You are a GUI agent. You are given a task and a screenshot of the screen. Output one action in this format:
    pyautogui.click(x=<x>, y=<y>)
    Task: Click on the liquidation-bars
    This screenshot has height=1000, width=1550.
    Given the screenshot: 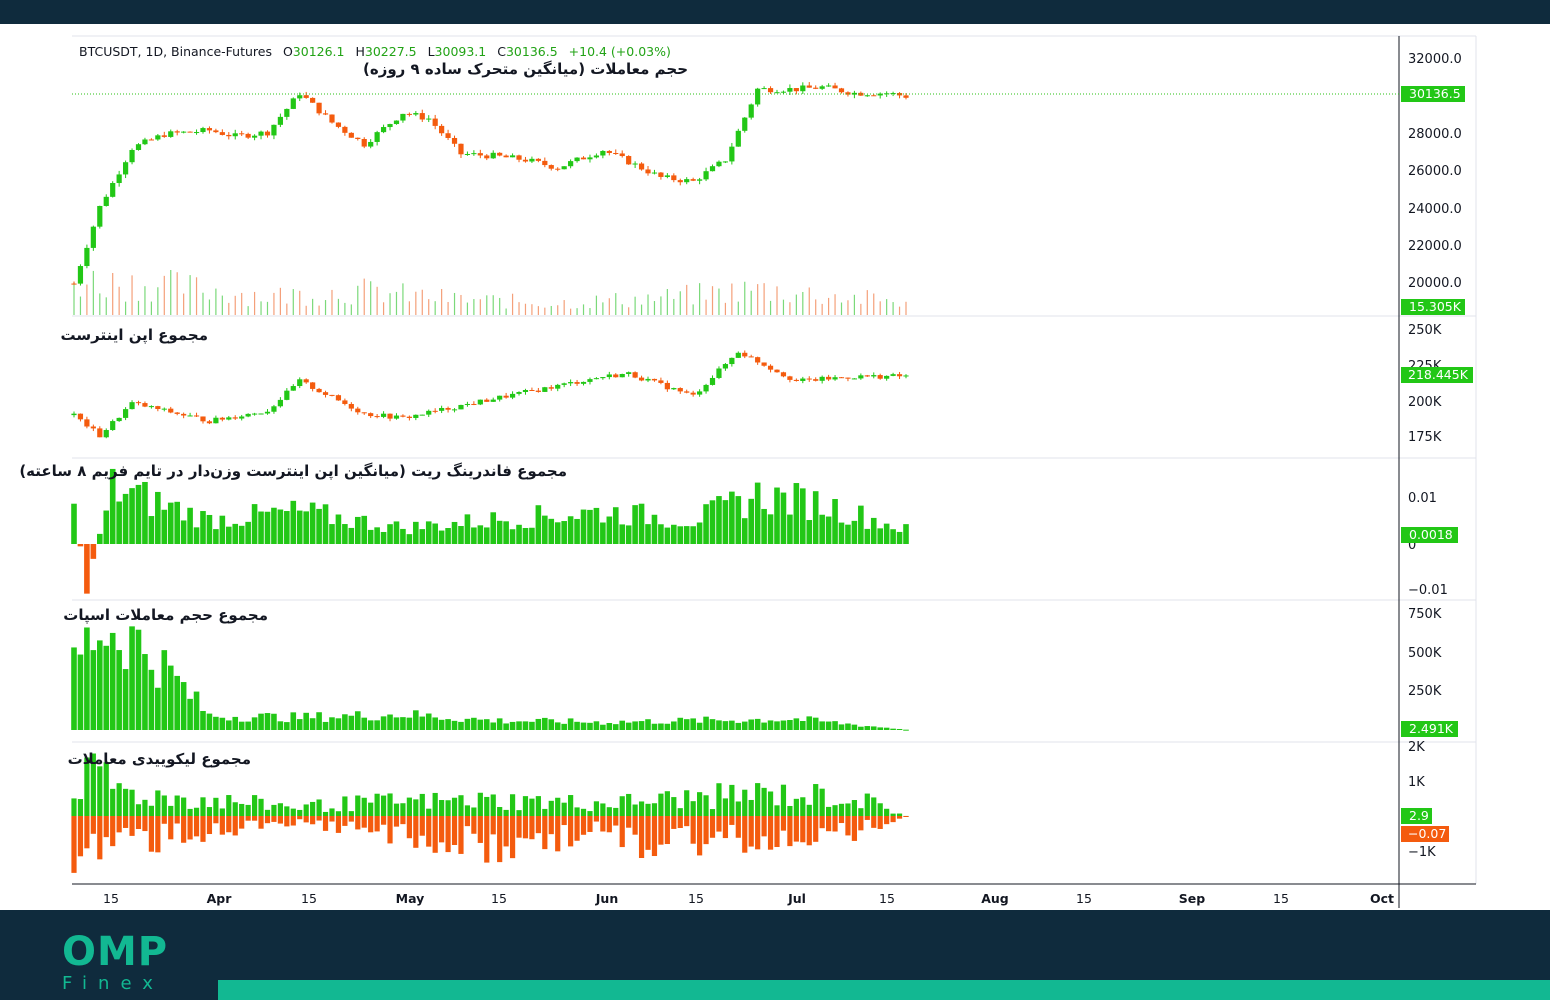 What is the action you would take?
    pyautogui.click(x=490, y=813)
    